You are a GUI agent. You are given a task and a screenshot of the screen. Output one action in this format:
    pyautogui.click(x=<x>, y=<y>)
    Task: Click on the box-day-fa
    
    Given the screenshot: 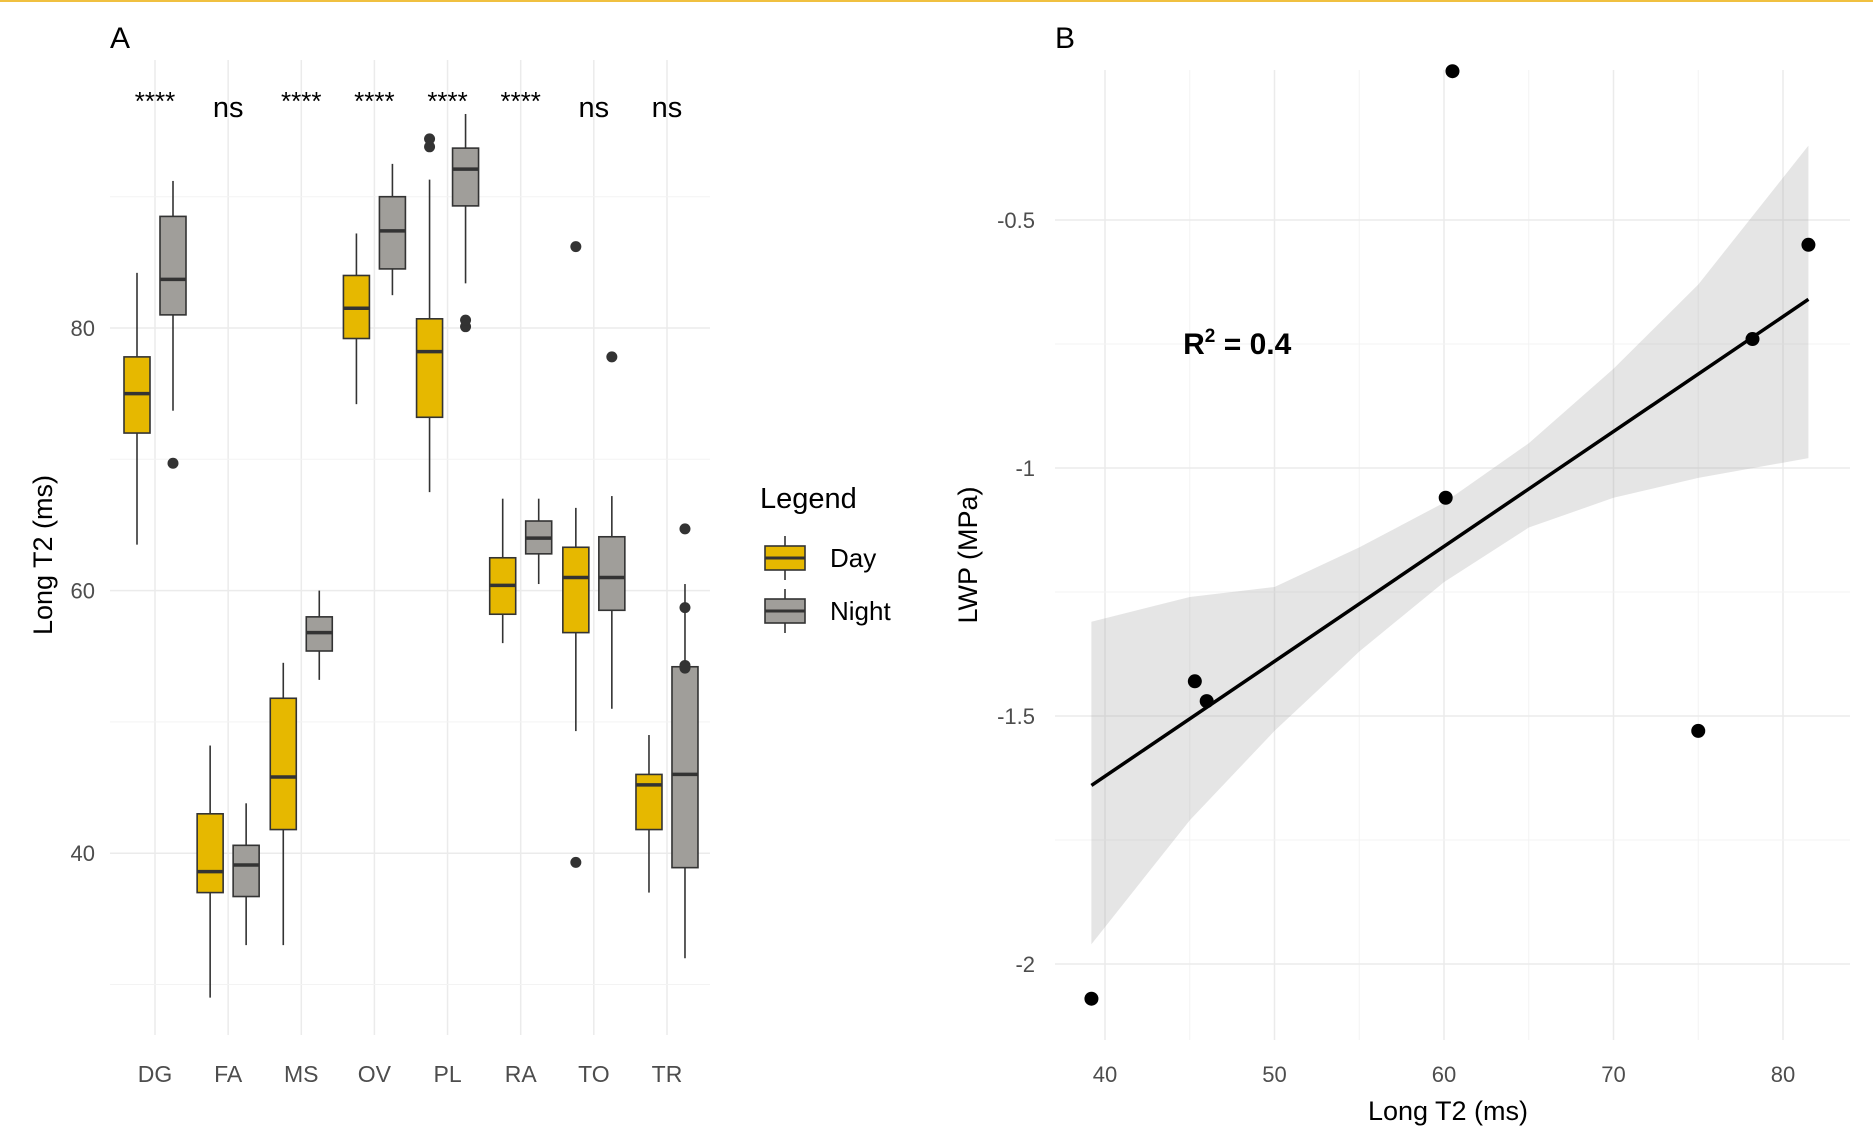 What is the action you would take?
    pyautogui.click(x=210, y=871)
    